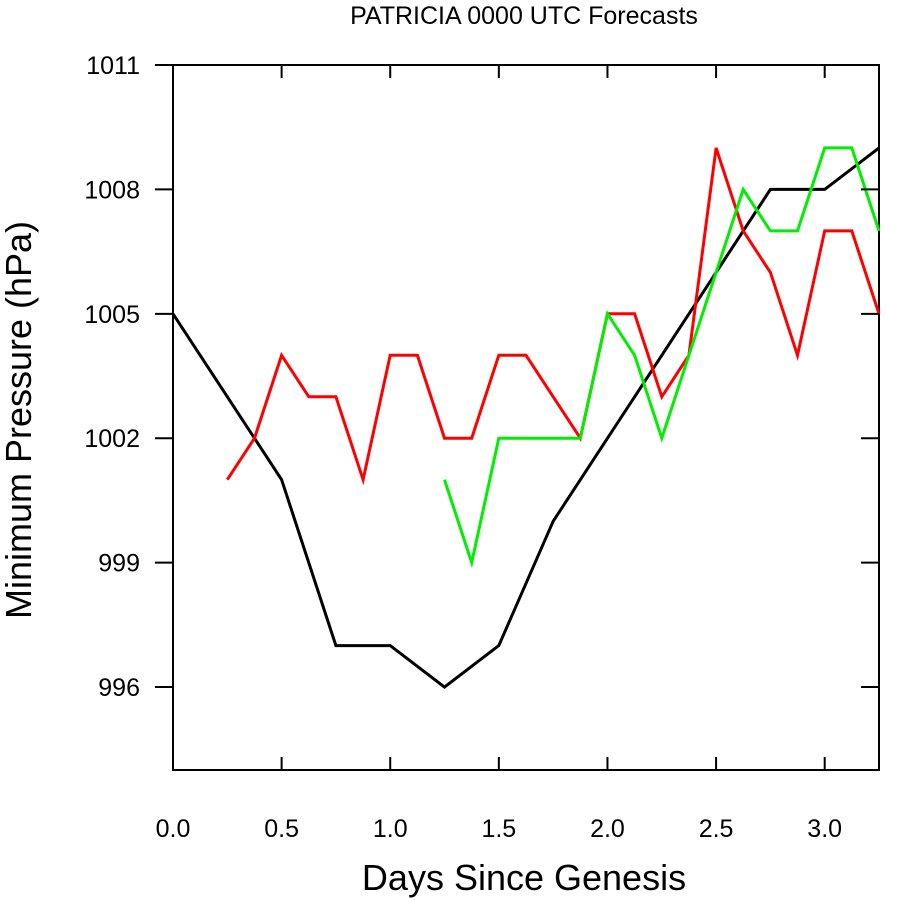 The height and width of the screenshot is (900, 897). I want to click on y-tick-label: 1002, so click(112, 439).